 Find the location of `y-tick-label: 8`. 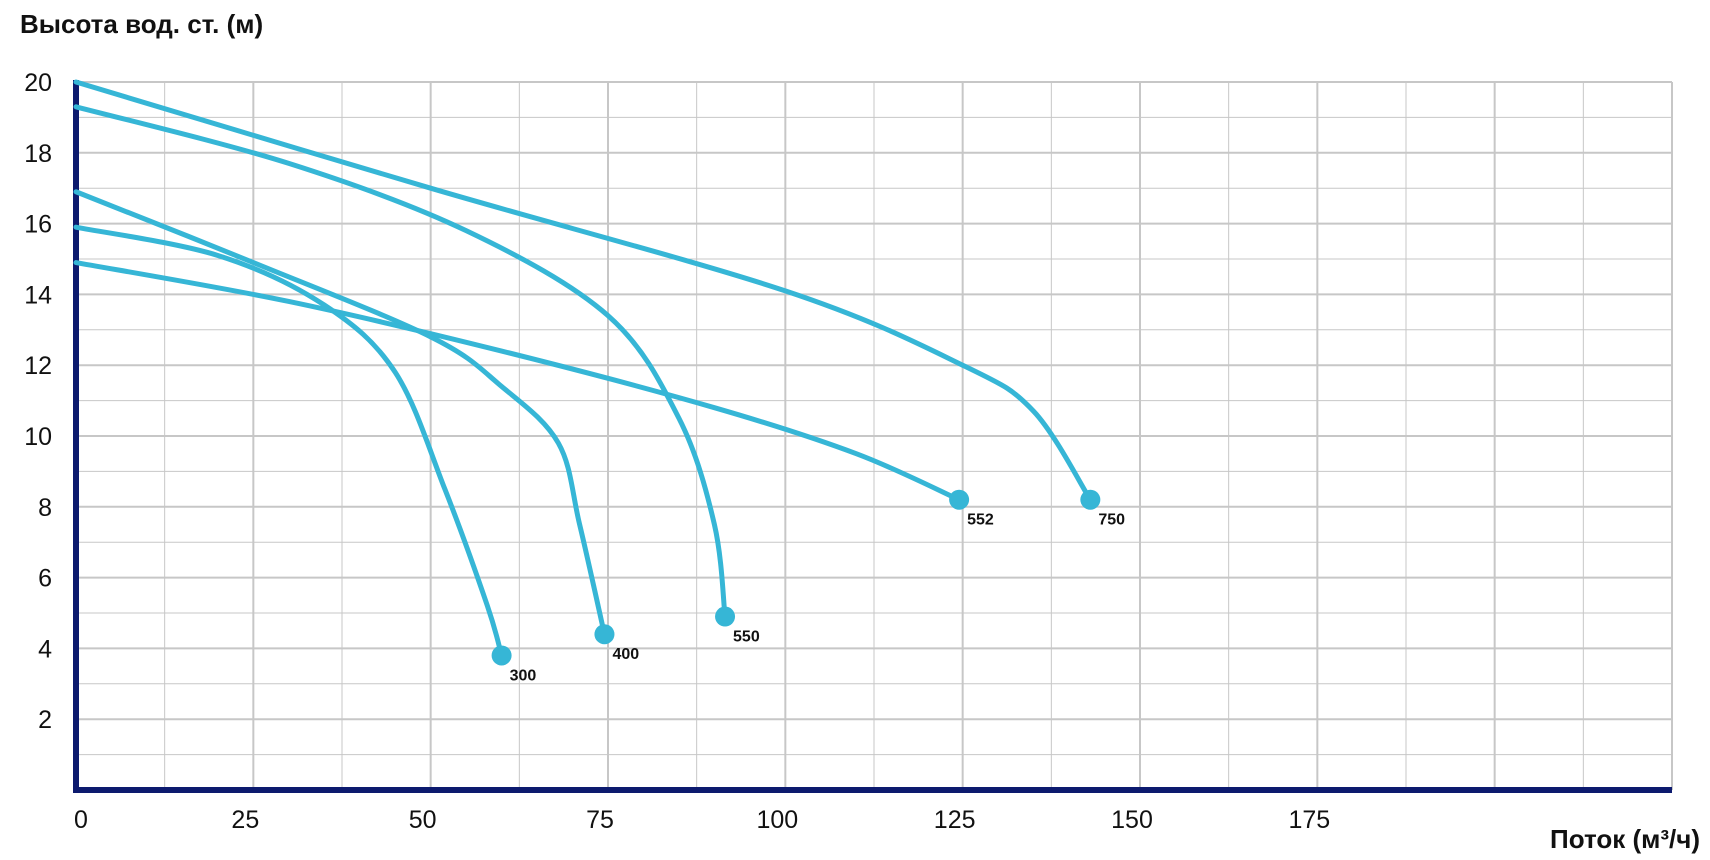

y-tick-label: 8 is located at coordinates (45, 508).